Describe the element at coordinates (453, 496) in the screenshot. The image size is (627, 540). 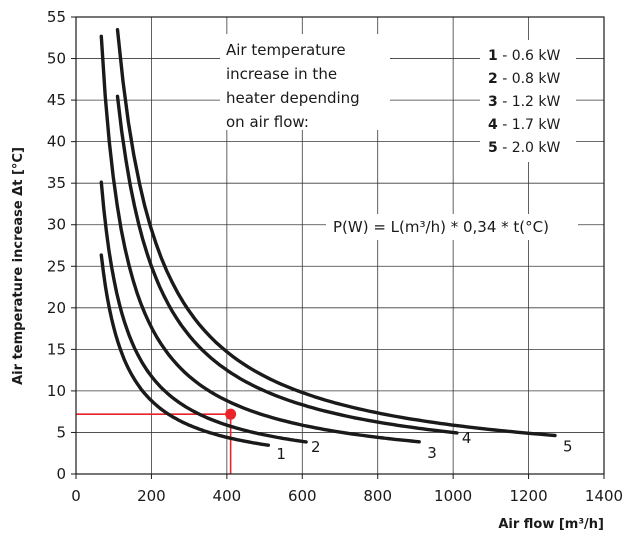
I see `x-tick-label: 1000` at that location.